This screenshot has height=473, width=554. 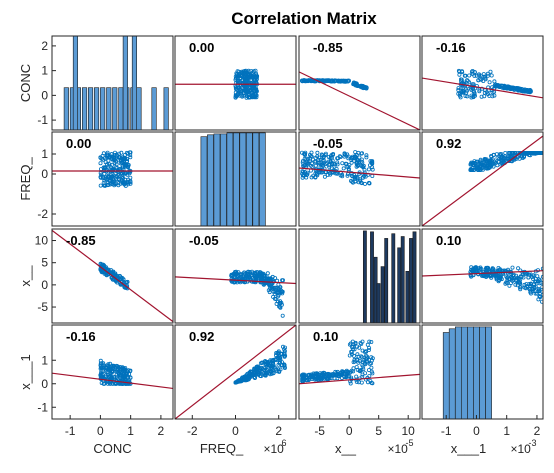 I want to click on x-axis-multiplier-exponent: -5, so click(x=410, y=443).